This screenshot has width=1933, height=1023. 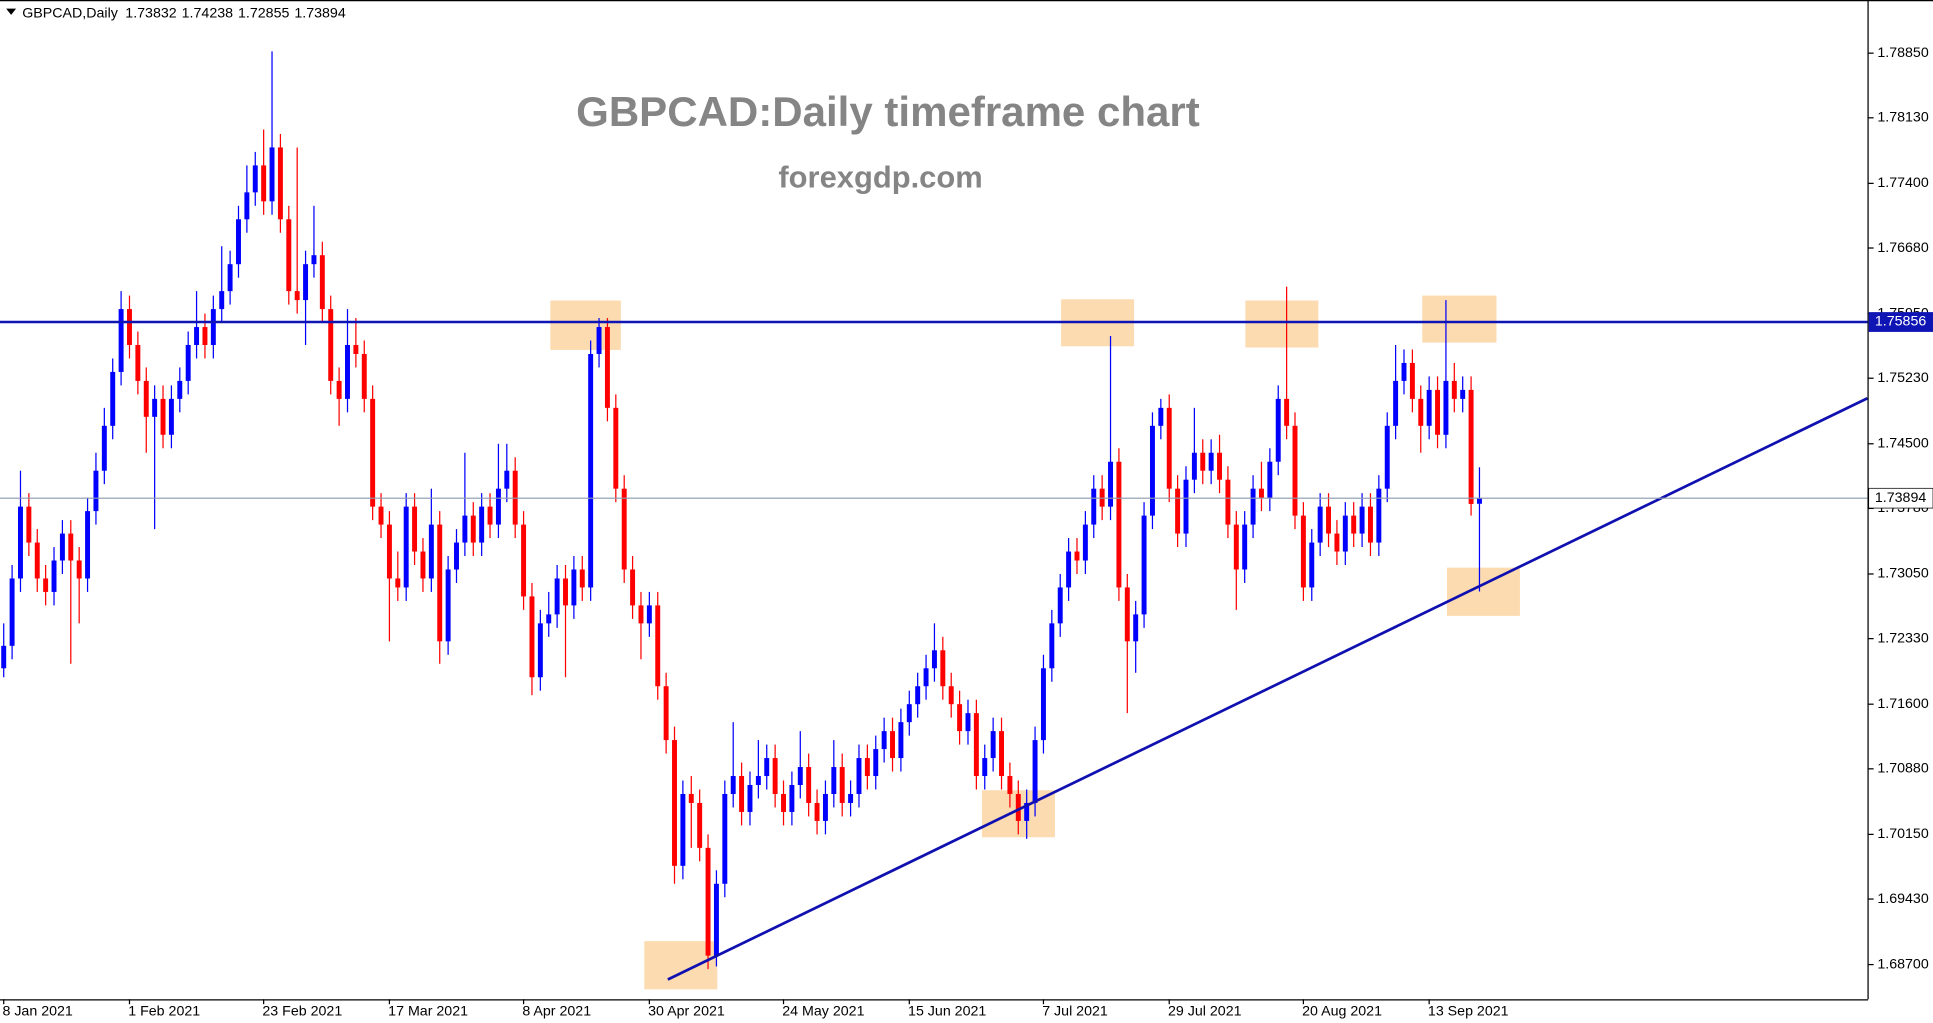 I want to click on x-tick-label: 24 May 2021, so click(x=823, y=1011).